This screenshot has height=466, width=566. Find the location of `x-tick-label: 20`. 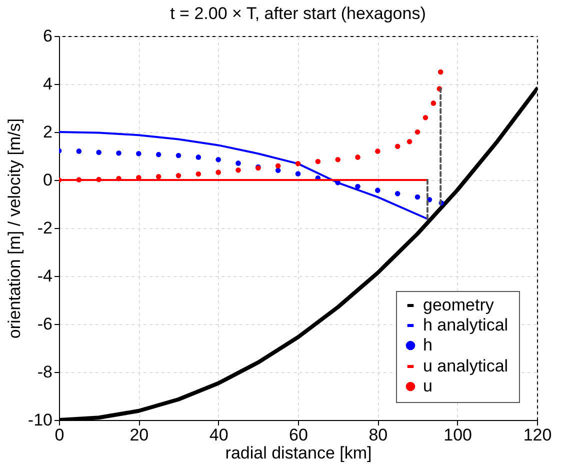

x-tick-label: 20 is located at coordinates (139, 435).